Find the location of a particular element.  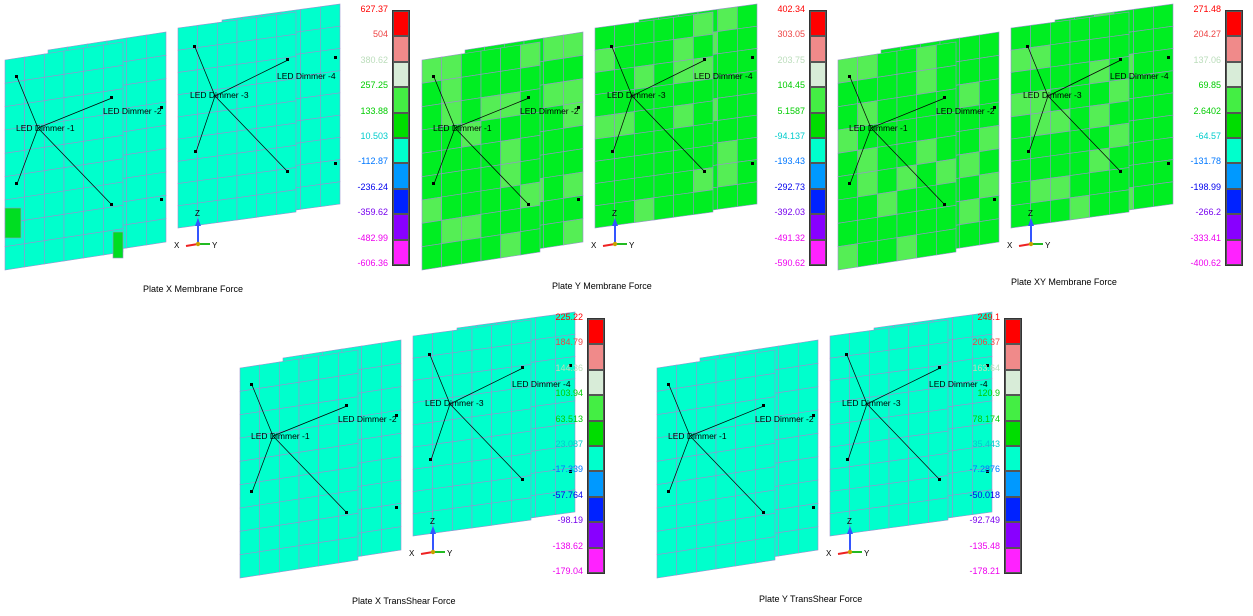

legend-value: -193.43 is located at coordinates (789, 161).